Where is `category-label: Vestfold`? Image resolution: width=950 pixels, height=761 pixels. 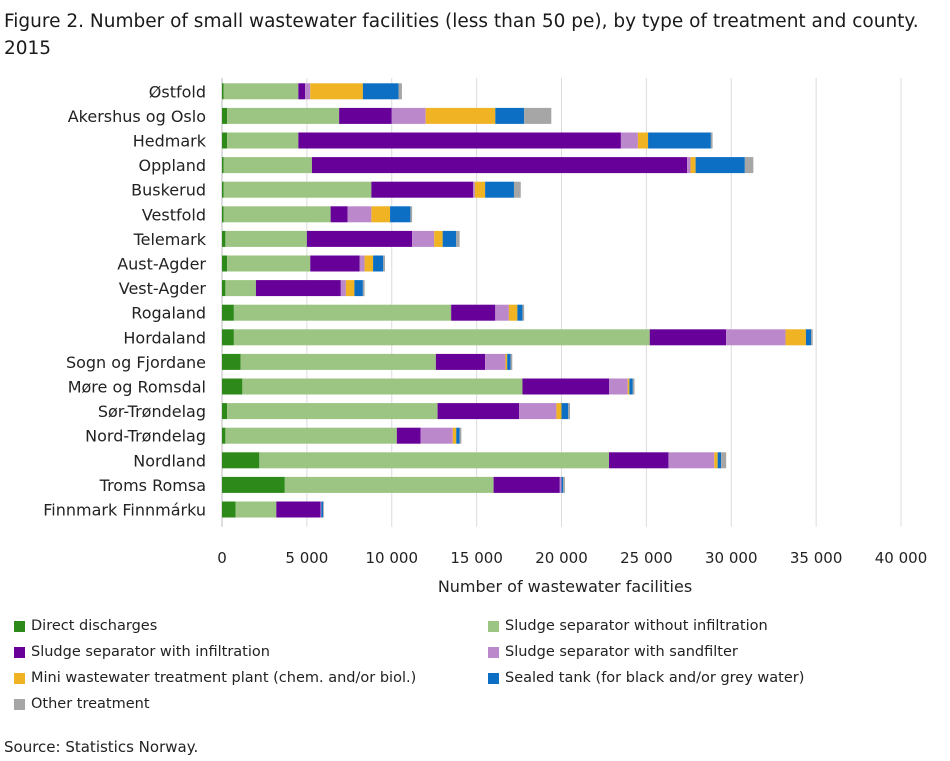
category-label: Vestfold is located at coordinates (174, 214).